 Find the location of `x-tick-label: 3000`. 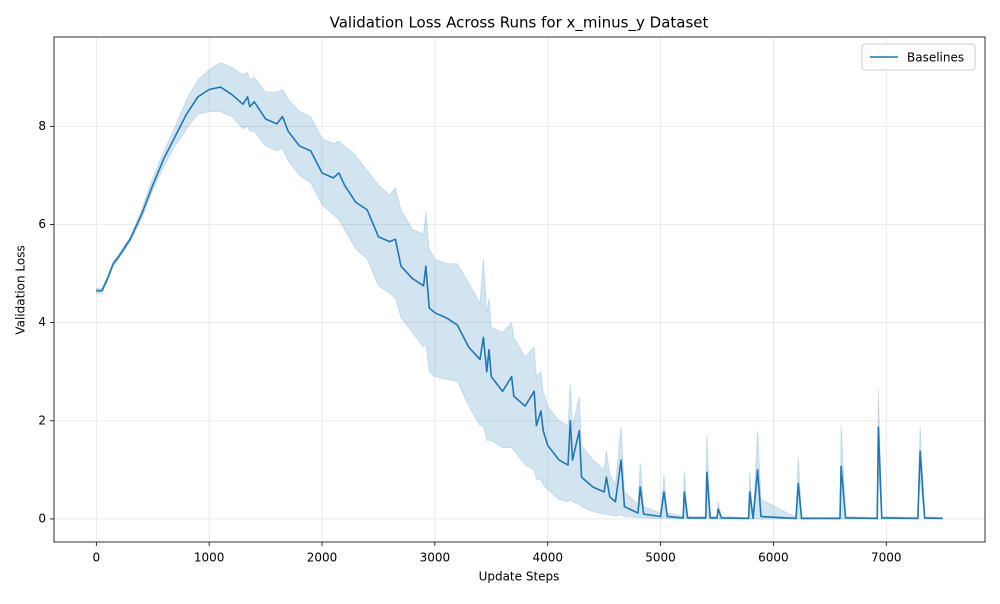

x-tick-label: 3000 is located at coordinates (435, 558).